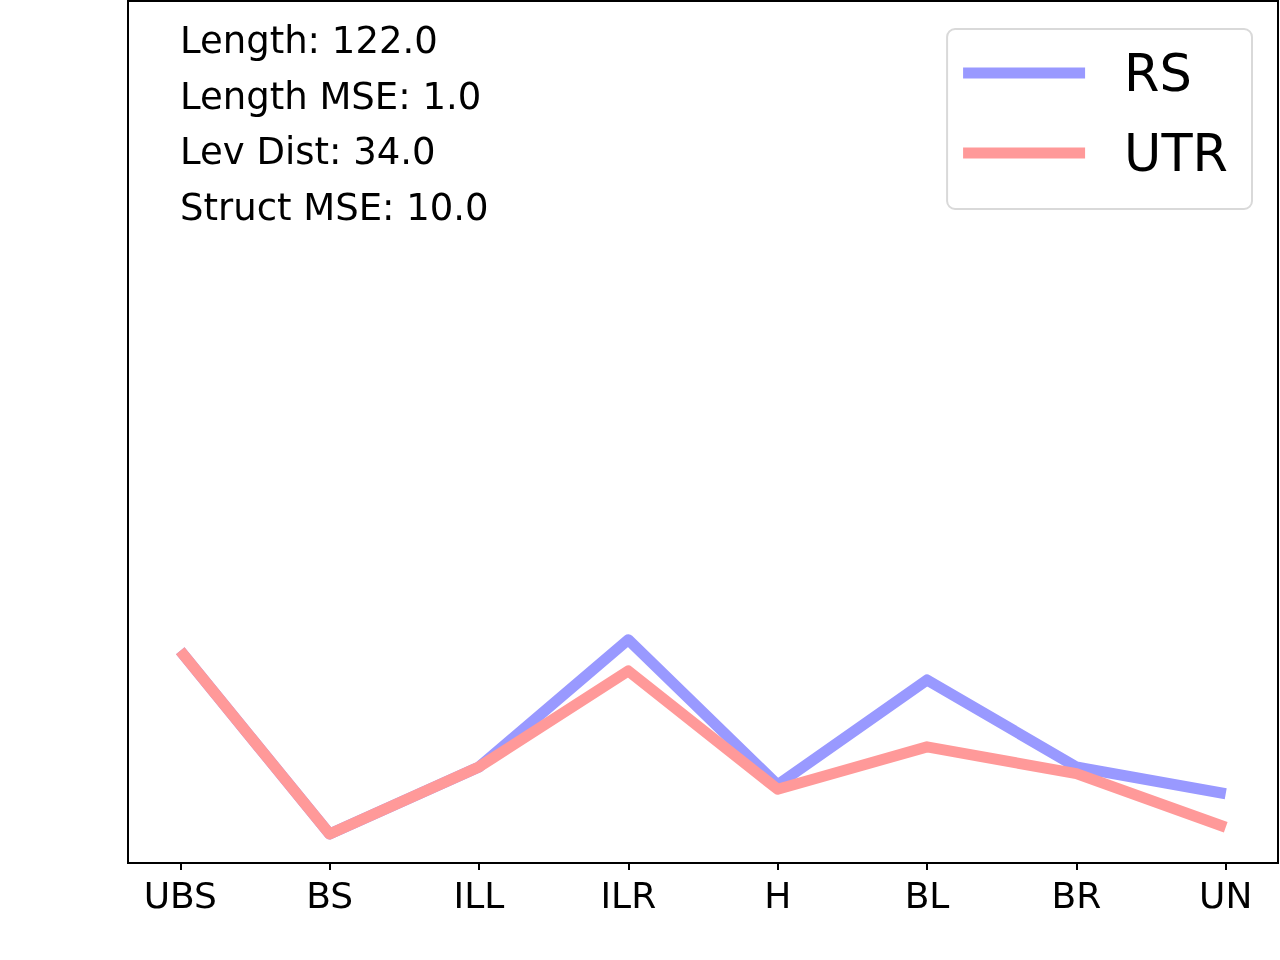 This screenshot has height=960, width=1280. I want to click on text: Struct MSE: 10.0, so click(334, 207).